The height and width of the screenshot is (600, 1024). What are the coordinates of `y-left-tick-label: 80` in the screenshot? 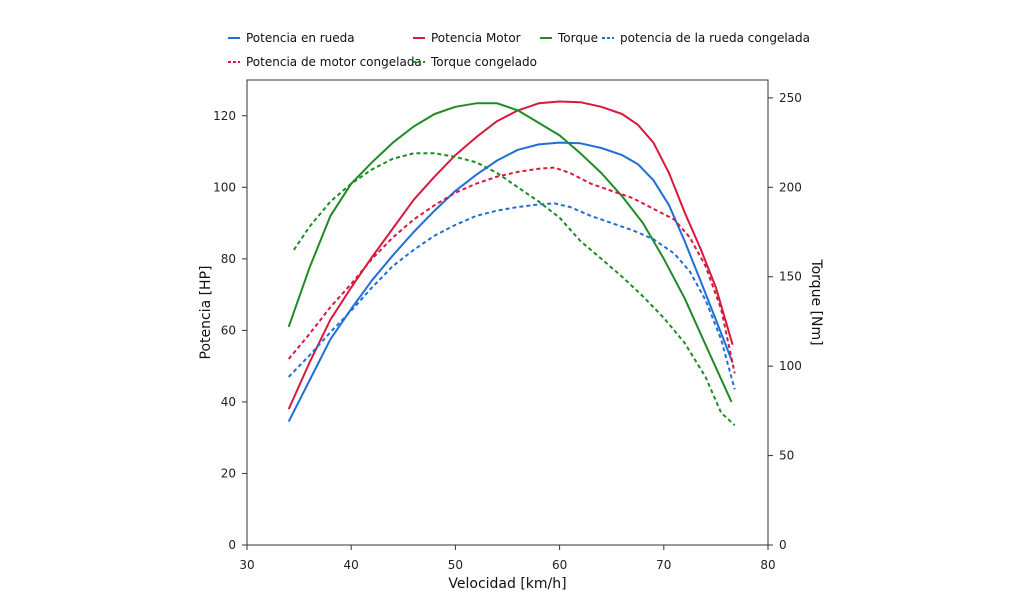 It's located at (228, 259).